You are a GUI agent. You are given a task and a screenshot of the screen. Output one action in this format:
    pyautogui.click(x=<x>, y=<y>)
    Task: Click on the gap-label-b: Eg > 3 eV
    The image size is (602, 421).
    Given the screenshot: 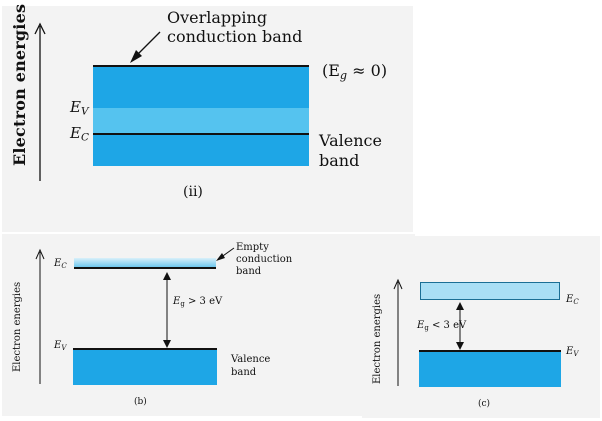 What is the action you would take?
    pyautogui.click(x=198, y=302)
    